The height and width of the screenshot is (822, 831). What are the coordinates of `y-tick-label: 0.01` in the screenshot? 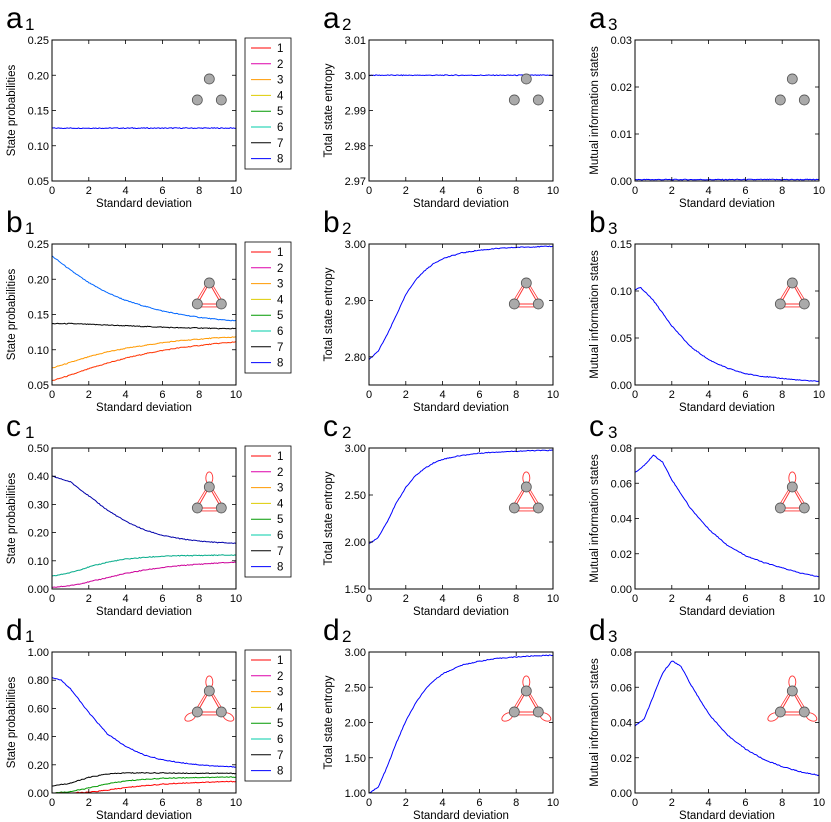 It's located at (621, 135).